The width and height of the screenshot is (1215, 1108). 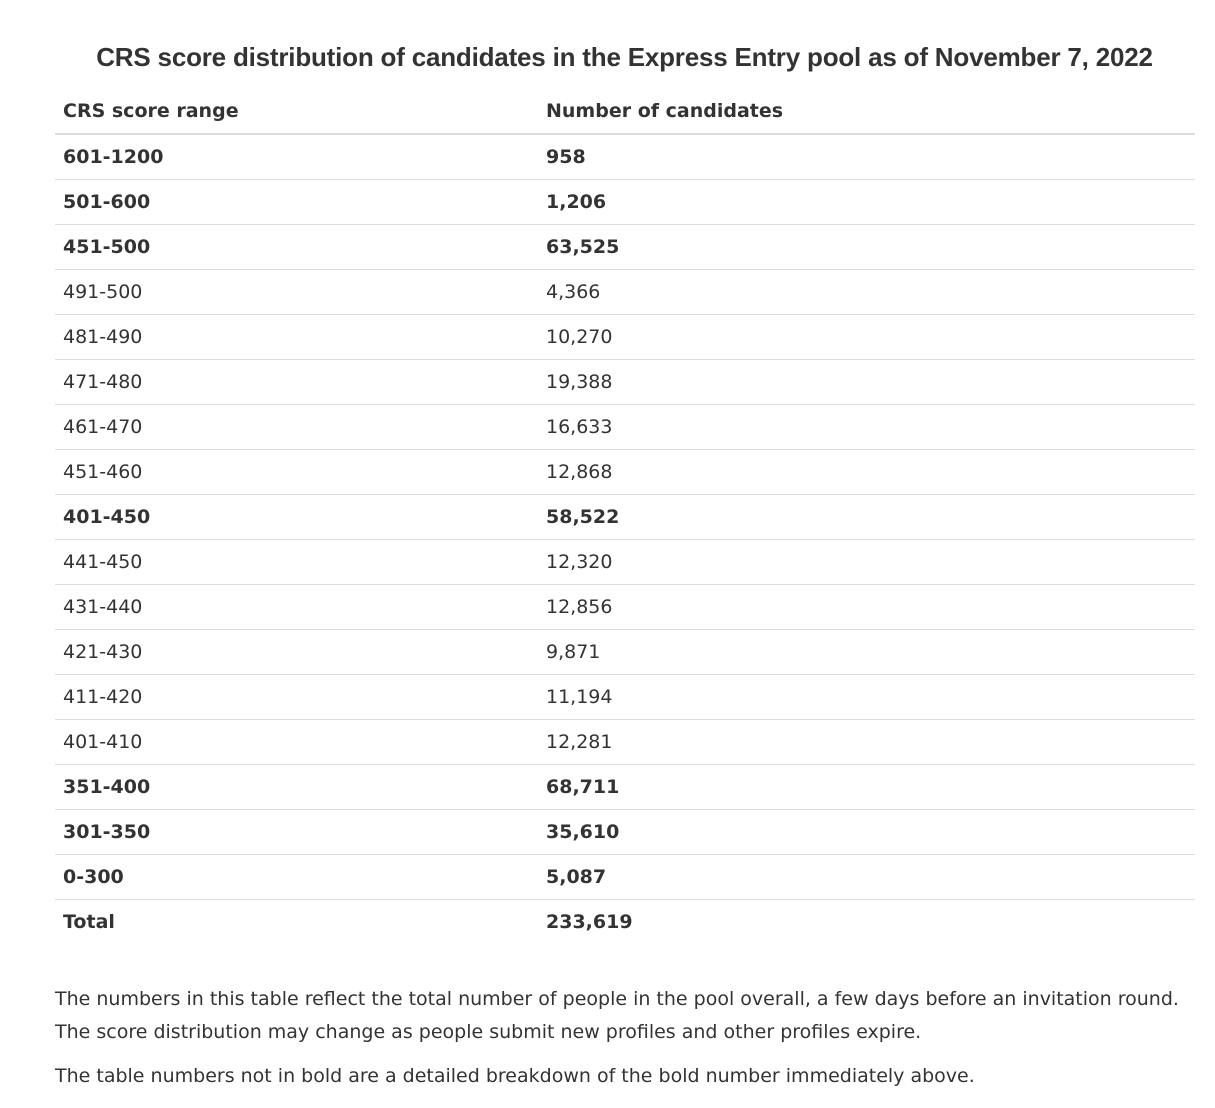 What do you see at coordinates (296, 247) in the screenshot?
I see `cell-score-range: 451-500` at bounding box center [296, 247].